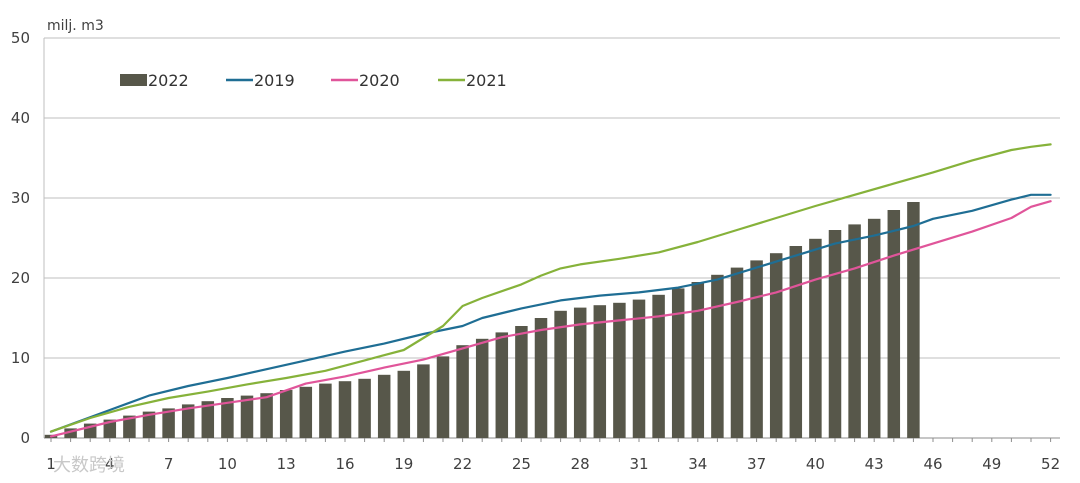 The image size is (1080, 483). What do you see at coordinates (638, 464) in the screenshot?
I see `x-tick-label: 31` at bounding box center [638, 464].